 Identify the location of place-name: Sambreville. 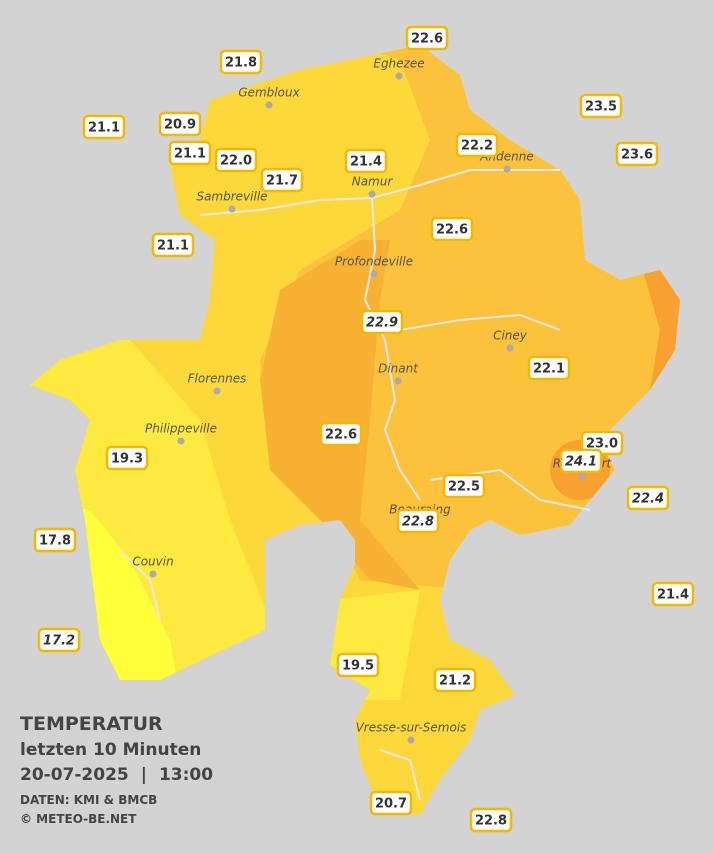
(231, 197).